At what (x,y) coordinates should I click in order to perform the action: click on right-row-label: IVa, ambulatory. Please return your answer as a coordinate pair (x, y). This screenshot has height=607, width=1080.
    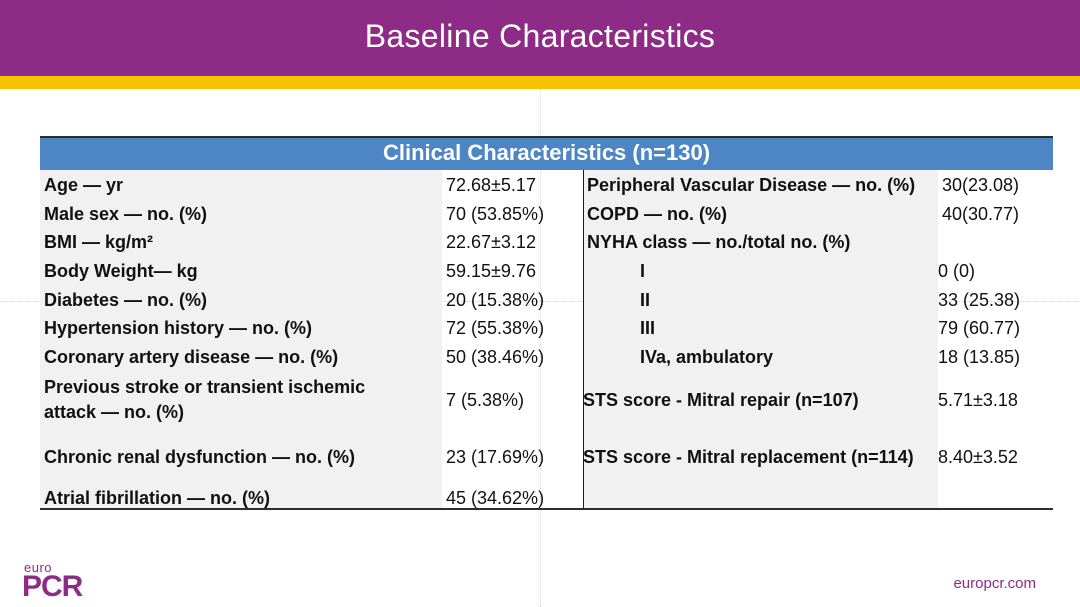
    Looking at the image, I should click on (707, 357).